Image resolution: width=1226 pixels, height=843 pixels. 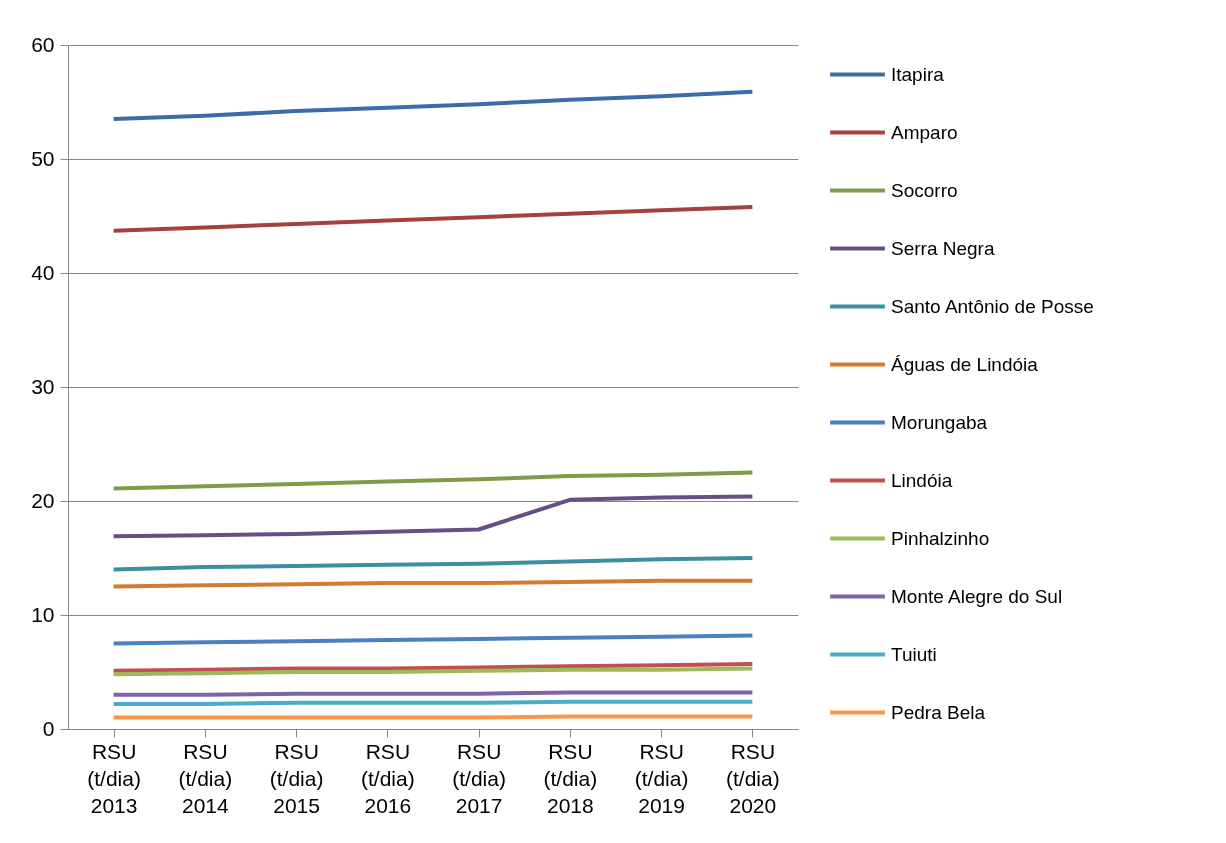 What do you see at coordinates (661, 778) in the screenshot?
I see `x-tick-label: RSU (t/dia) 2019` at bounding box center [661, 778].